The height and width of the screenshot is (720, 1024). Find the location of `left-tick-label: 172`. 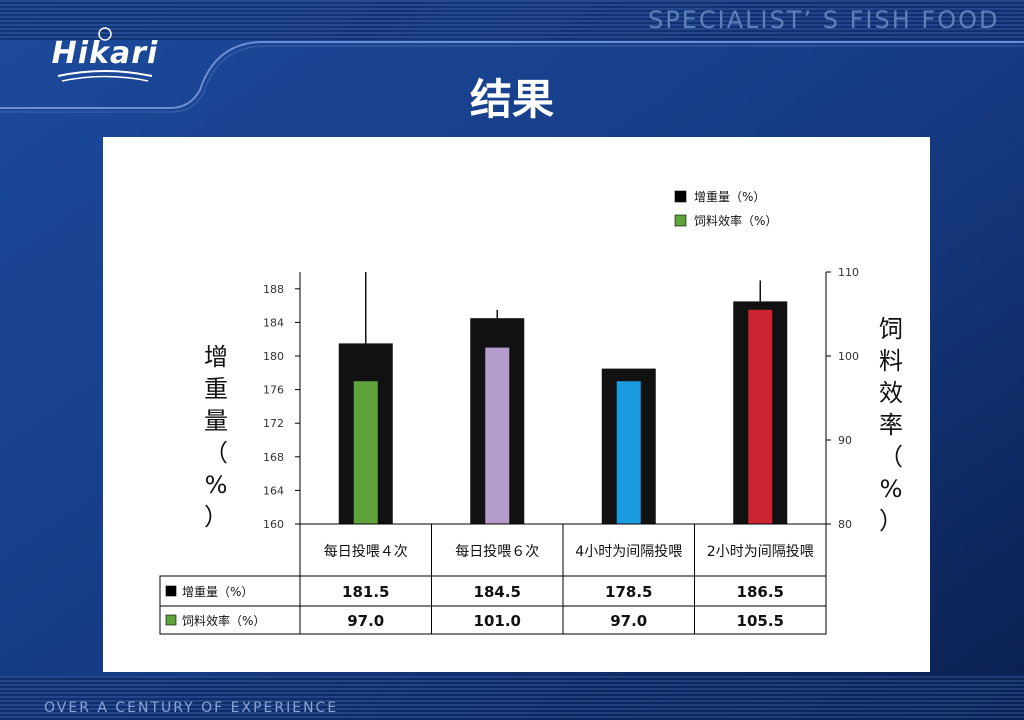

left-tick-label: 172 is located at coordinates (273, 423).